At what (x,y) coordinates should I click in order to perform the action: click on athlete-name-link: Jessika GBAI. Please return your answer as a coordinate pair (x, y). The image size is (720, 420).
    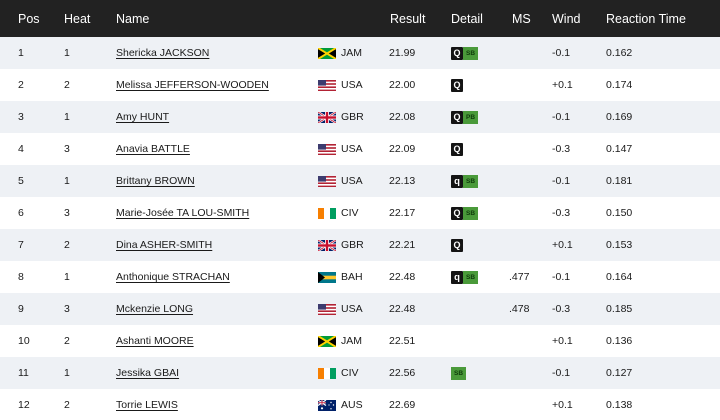
    Looking at the image, I should click on (148, 373).